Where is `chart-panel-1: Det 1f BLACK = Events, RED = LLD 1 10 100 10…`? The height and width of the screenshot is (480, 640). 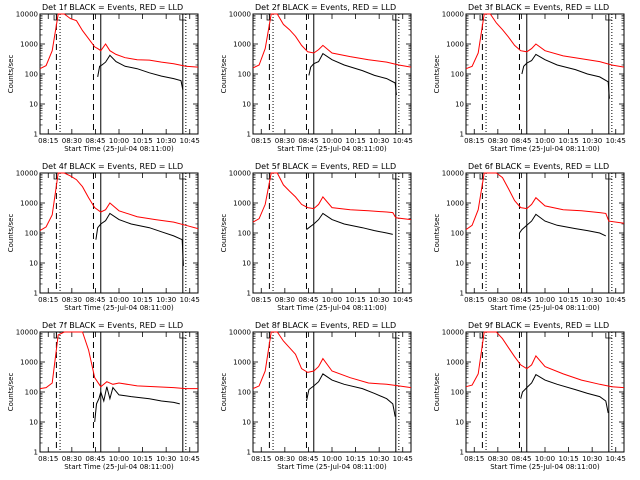
chart-panel-1: Det 1f BLACK = Events, RED = LLD 1 10 100 10… is located at coordinates (103, 78).